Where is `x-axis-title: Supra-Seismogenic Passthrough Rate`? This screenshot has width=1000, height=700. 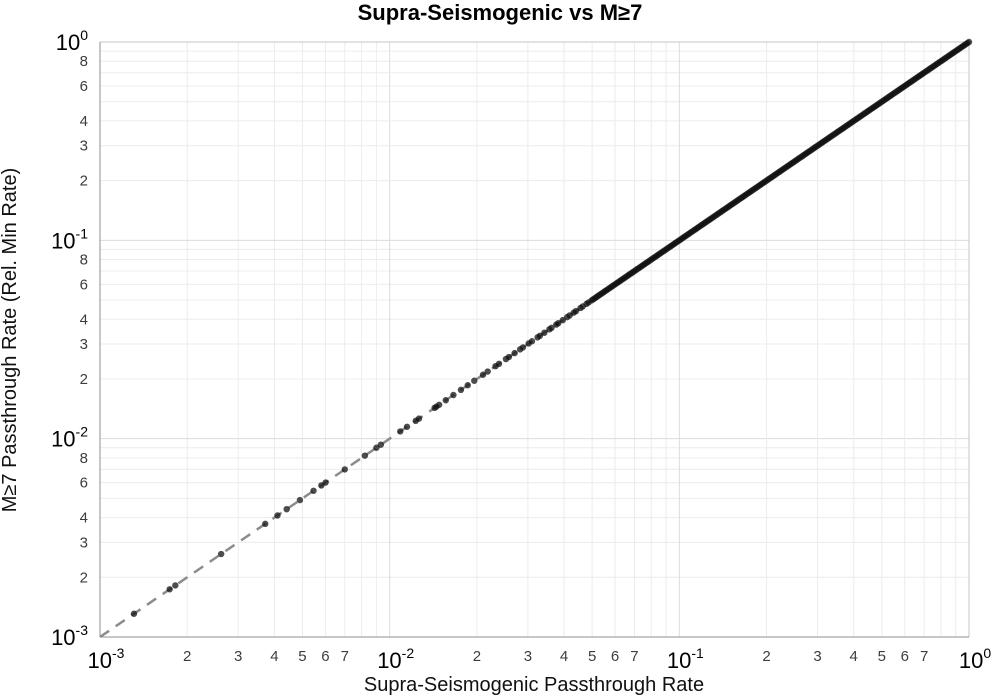
x-axis-title: Supra-Seismogenic Passthrough Rate is located at coordinates (534, 685).